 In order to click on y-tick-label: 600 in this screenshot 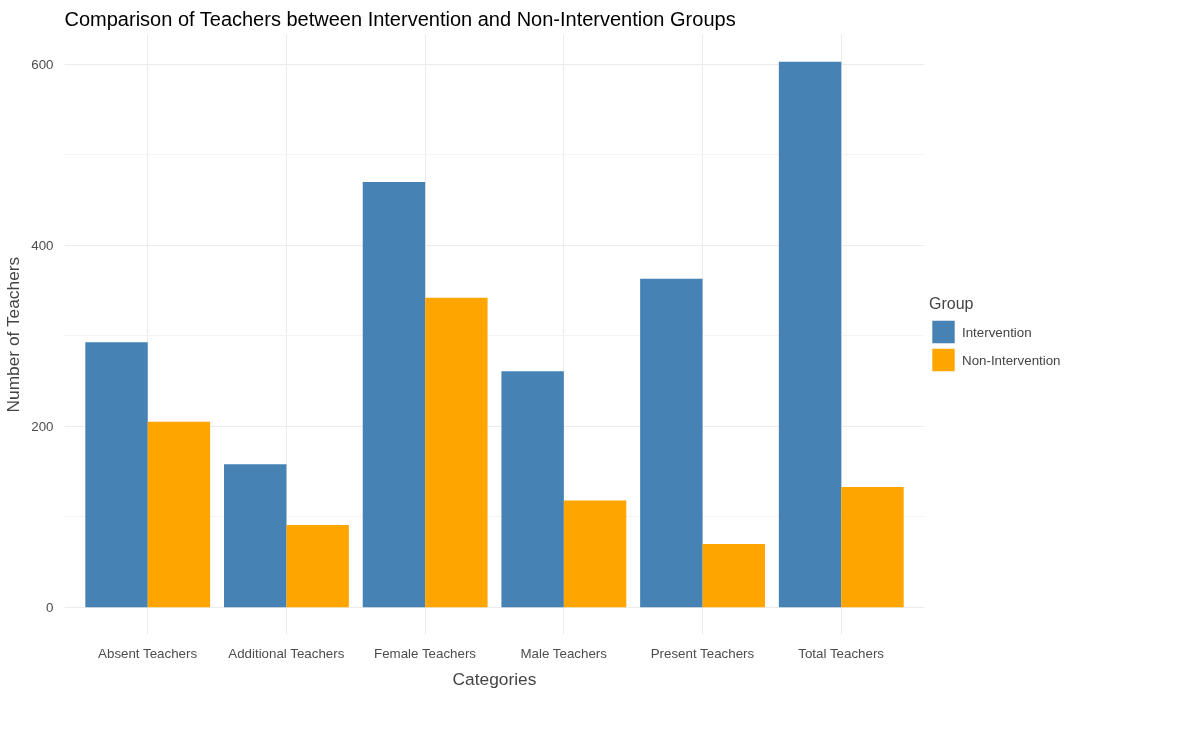, I will do `click(42, 64)`.